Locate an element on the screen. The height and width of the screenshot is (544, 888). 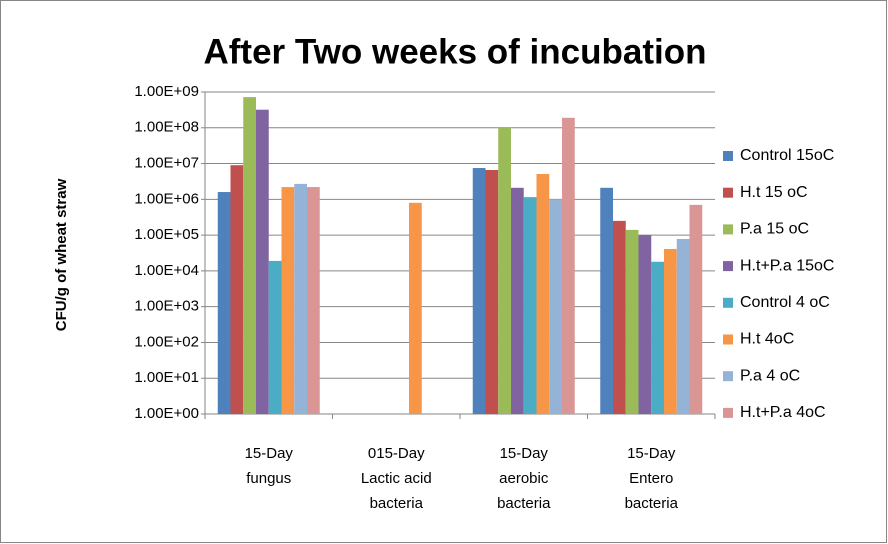
y-tick-label: 1.00E+05 is located at coordinates (166, 234).